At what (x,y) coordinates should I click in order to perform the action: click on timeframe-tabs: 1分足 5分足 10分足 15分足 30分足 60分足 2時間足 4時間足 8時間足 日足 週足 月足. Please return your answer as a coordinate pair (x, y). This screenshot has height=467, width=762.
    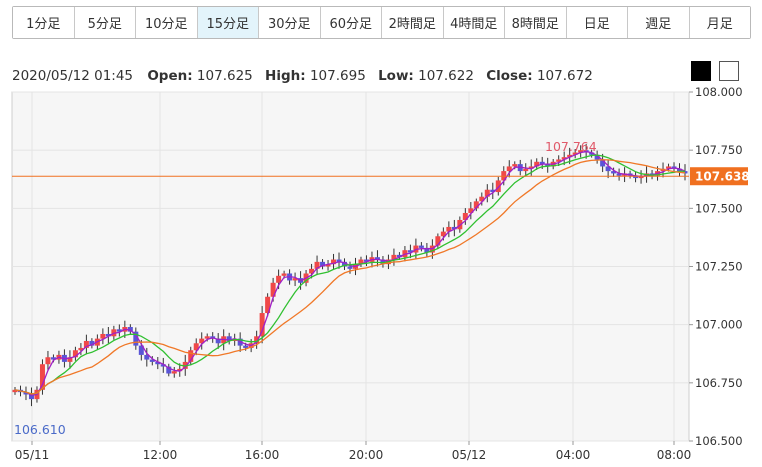
    Looking at the image, I should click on (381, 22).